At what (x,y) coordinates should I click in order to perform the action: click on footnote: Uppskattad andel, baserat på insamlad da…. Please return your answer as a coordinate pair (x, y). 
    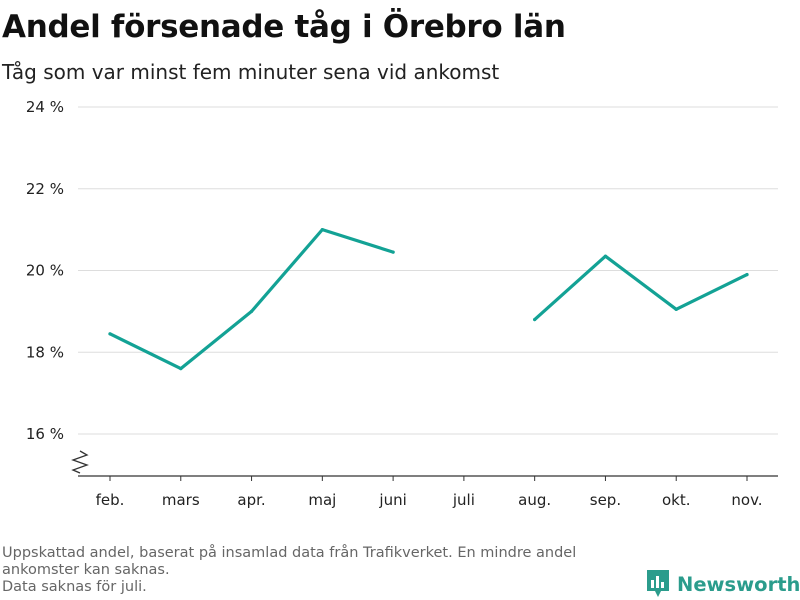
    Looking at the image, I should click on (317, 570).